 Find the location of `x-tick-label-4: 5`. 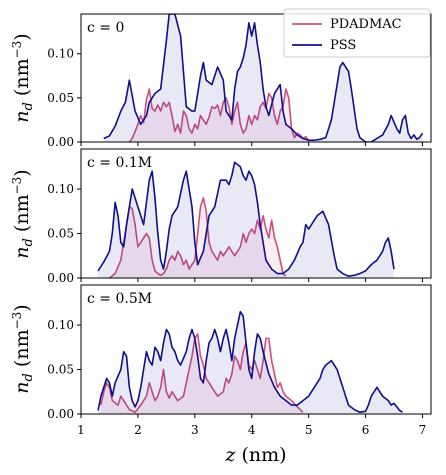

x-tick-label-4: 5 is located at coordinates (309, 430).